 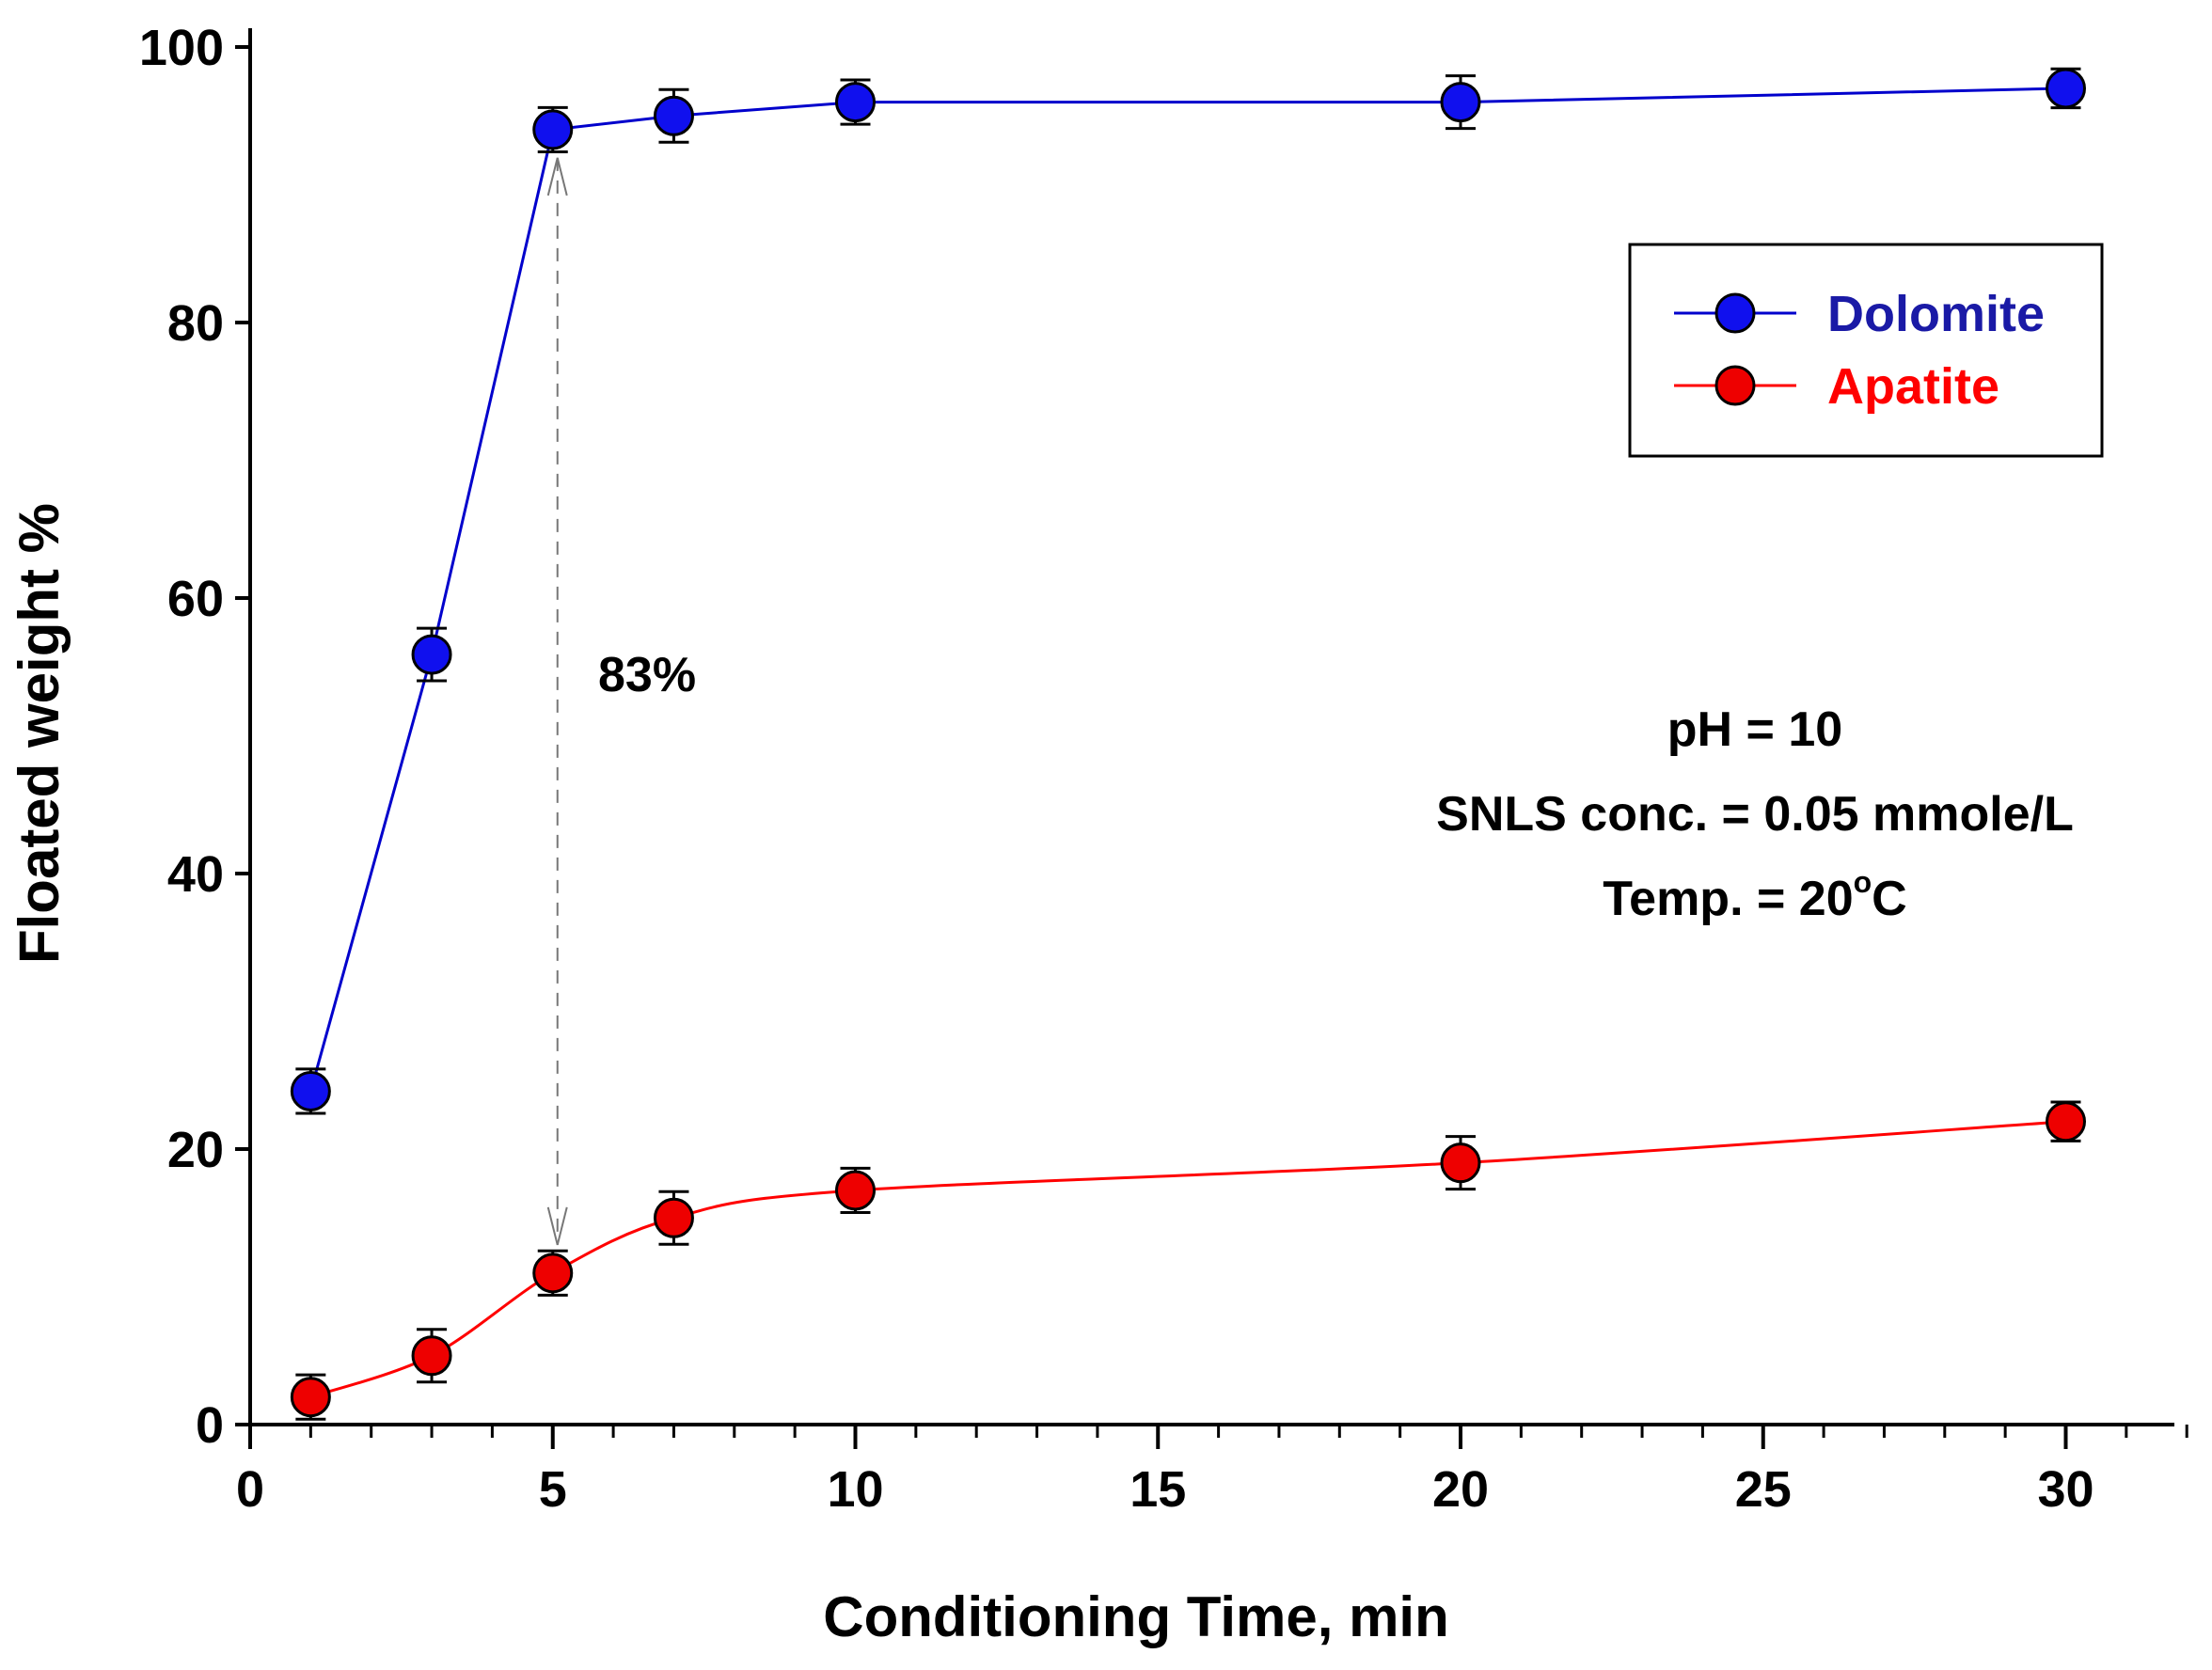 I want to click on difference-arrow-head-top, so click(x=557, y=177).